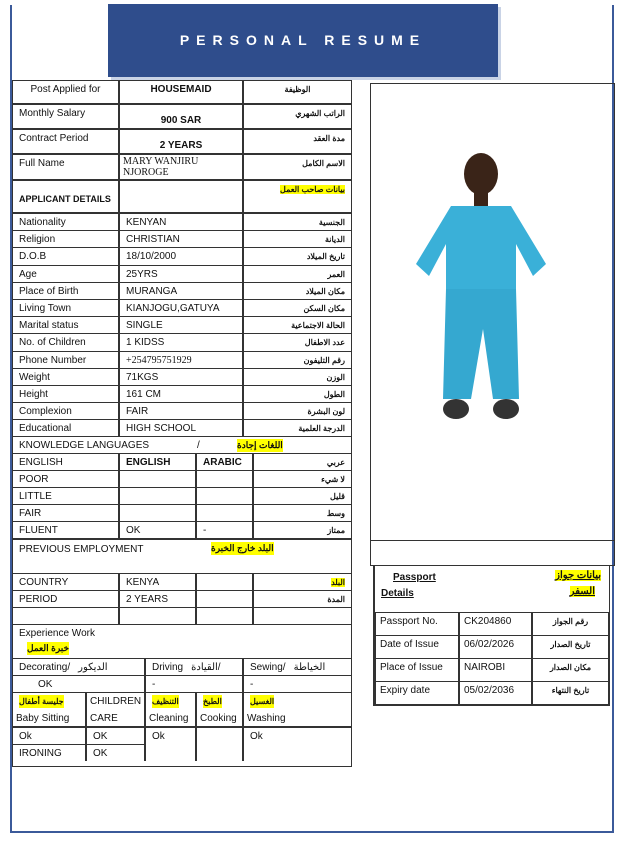 This screenshot has height=842, width=618. Describe the element at coordinates (297, 274) in the screenshot. I see `detail-ar: العمر` at that location.